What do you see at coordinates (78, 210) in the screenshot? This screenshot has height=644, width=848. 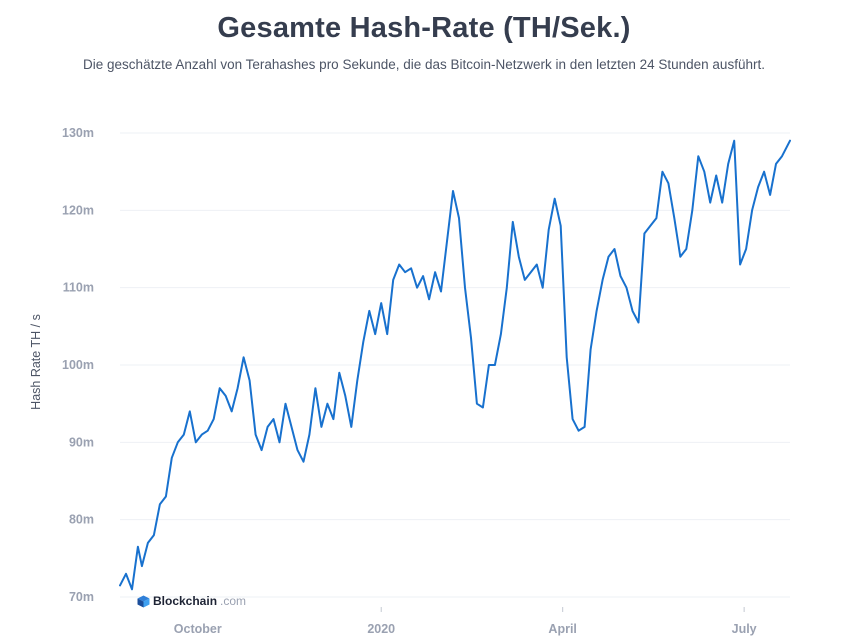 I see `y-tick-label: 120m` at bounding box center [78, 210].